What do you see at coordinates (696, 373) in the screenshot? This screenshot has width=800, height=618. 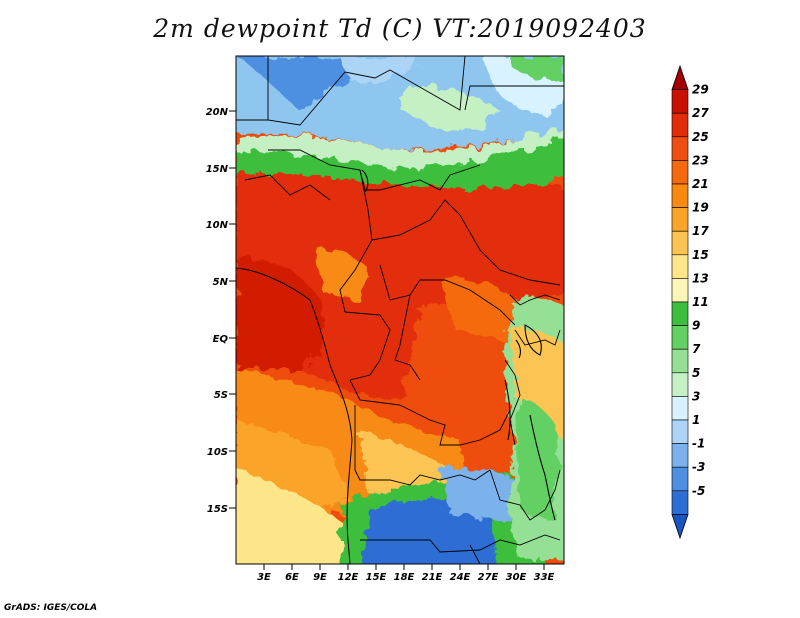 I see `colorbar-label: 5` at bounding box center [696, 373].